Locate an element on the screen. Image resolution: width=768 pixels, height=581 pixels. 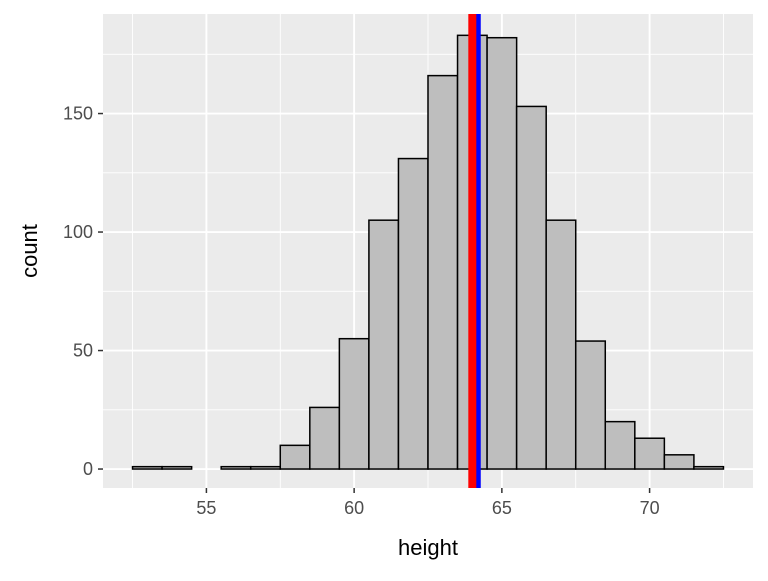
x-tick-label: 70 is located at coordinates (650, 508).